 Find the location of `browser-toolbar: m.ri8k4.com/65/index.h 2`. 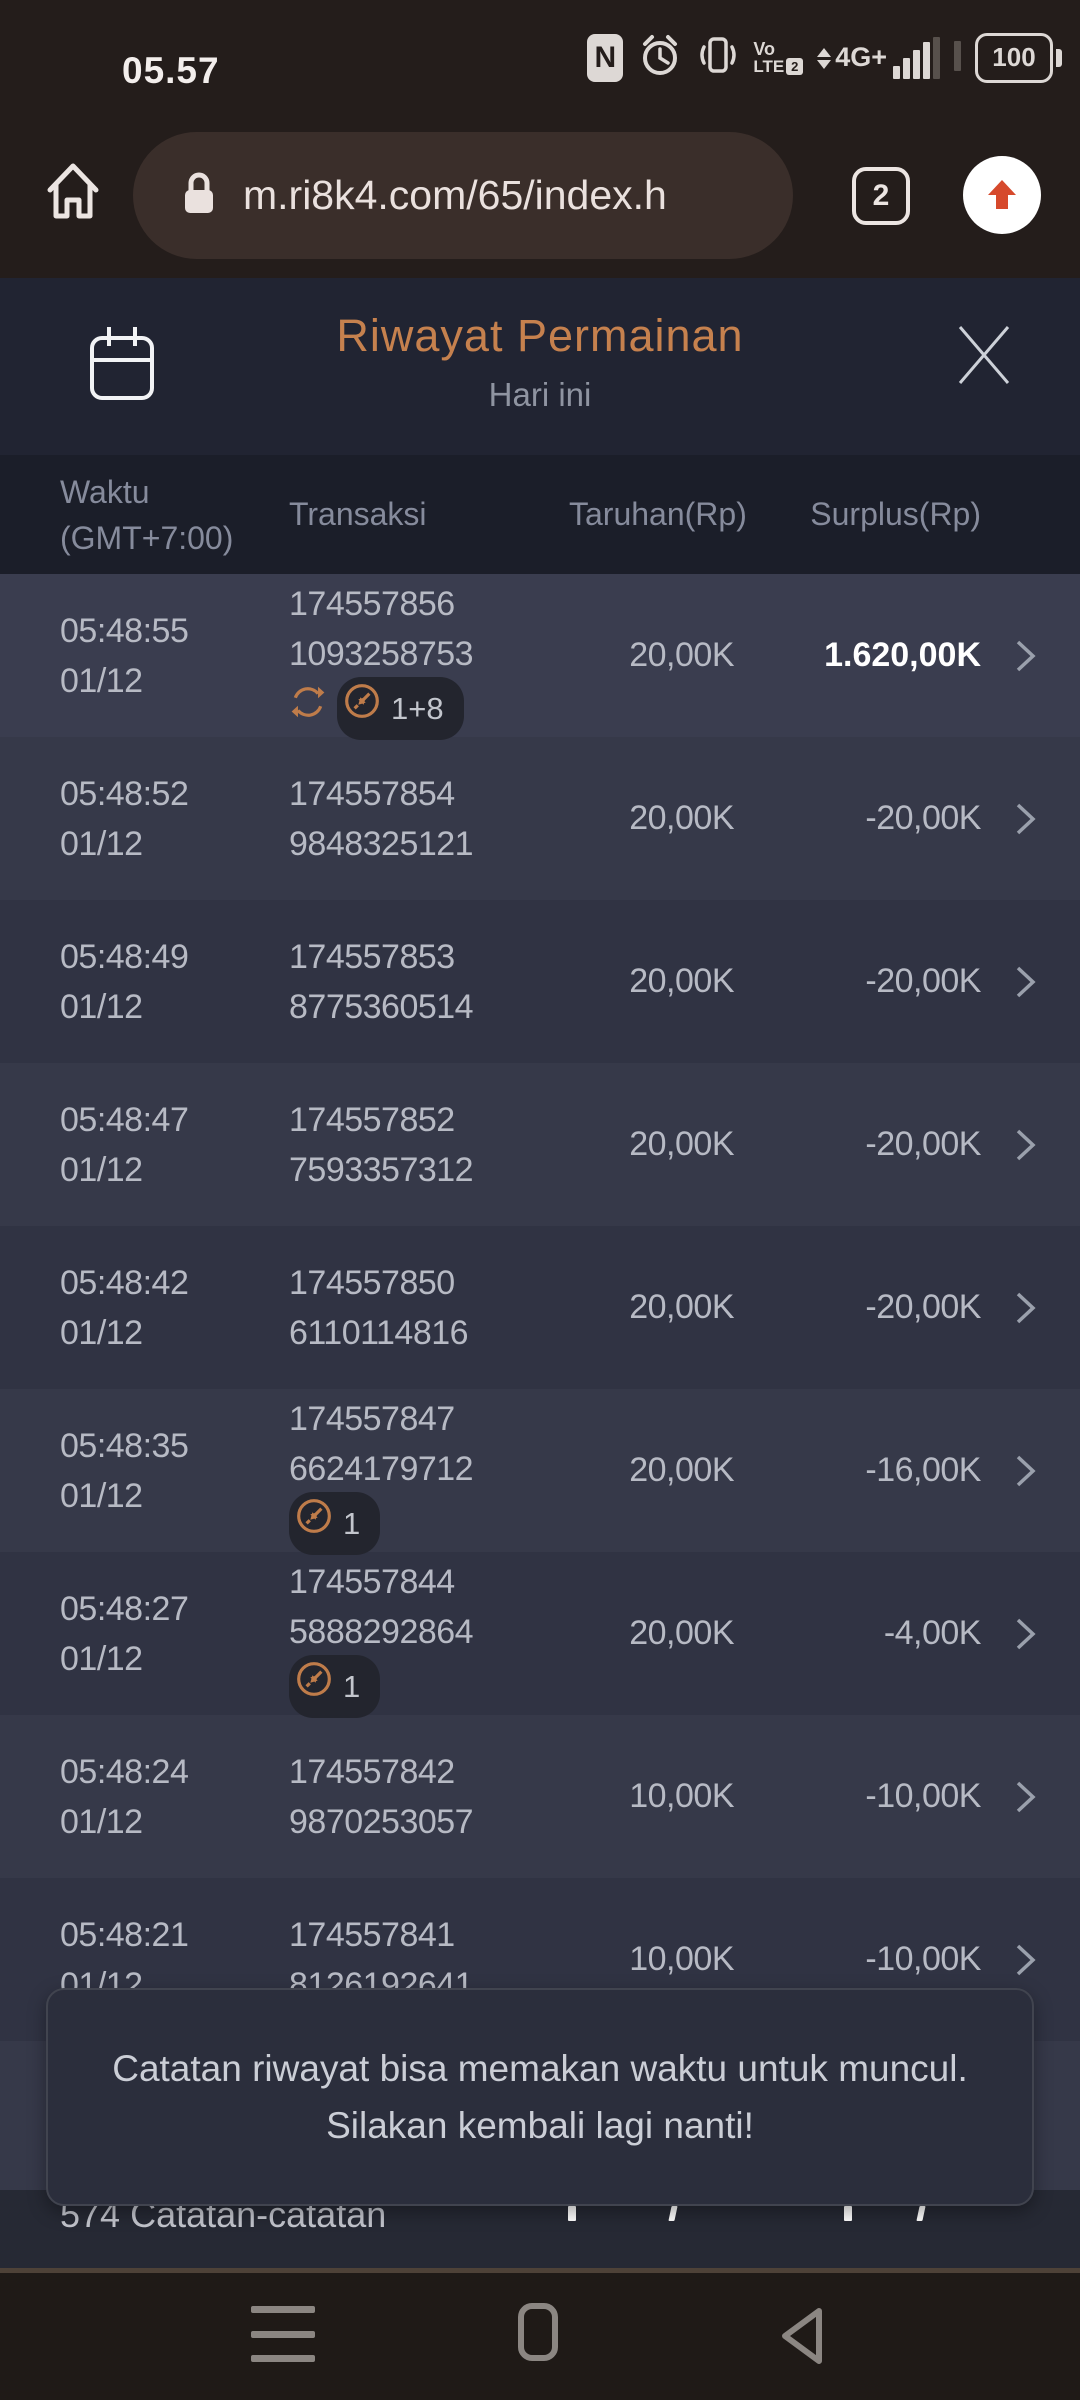

browser-toolbar: m.ri8k4.com/65/index.h 2 is located at coordinates (540, 196).